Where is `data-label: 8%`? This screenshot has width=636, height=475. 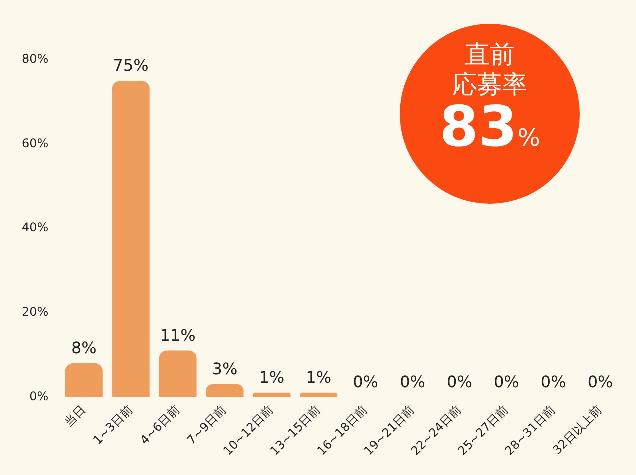 data-label: 8% is located at coordinates (84, 348).